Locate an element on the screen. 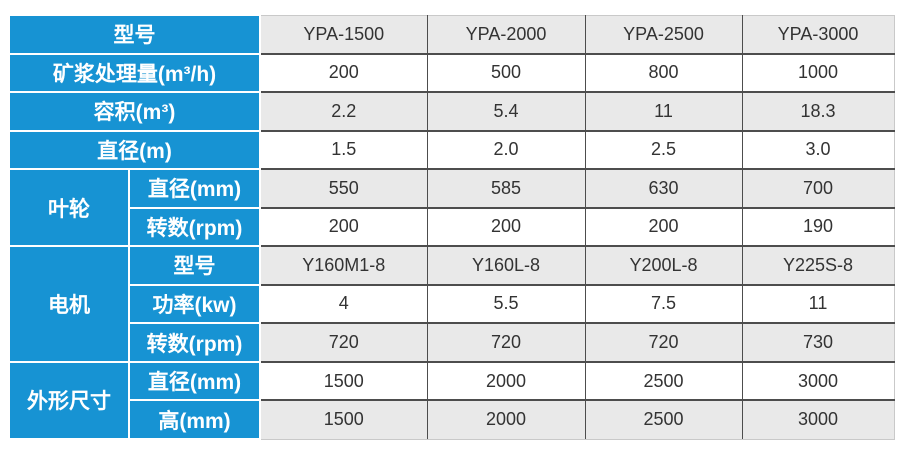 The height and width of the screenshot is (452, 900). value-cell: Y200L-8 is located at coordinates (663, 265).